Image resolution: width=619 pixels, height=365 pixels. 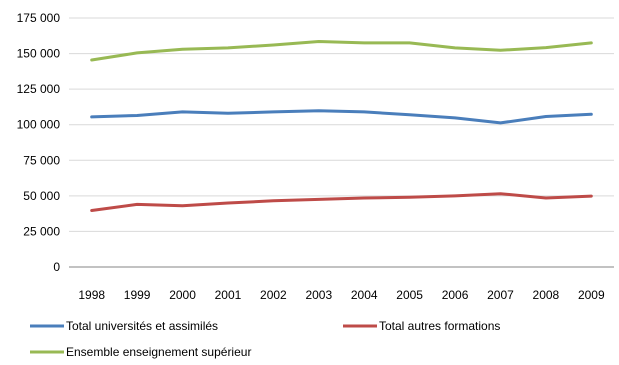 I want to click on x-tick-label: 2008, so click(x=546, y=295).